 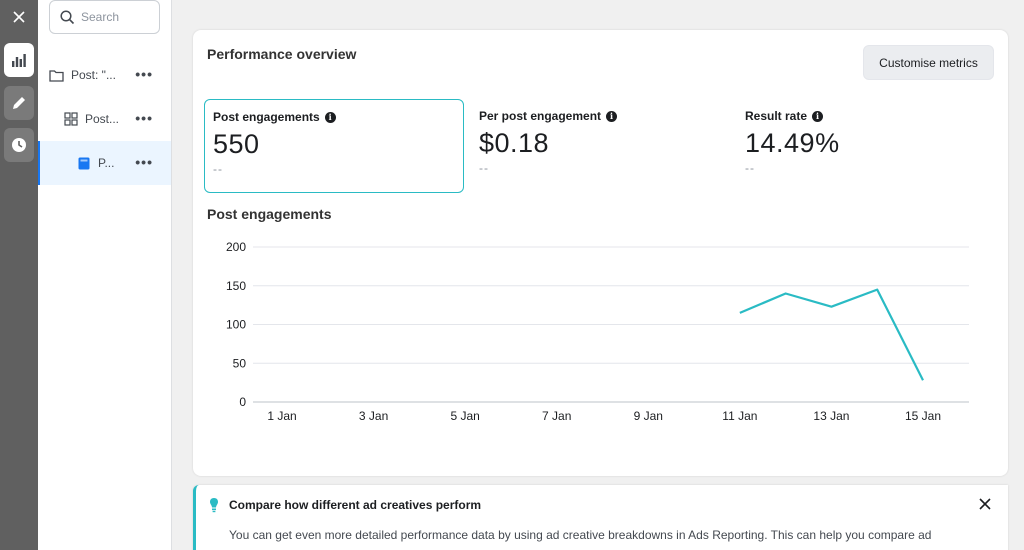 I want to click on tree-item-ad-set: Post... •••, so click(x=104, y=119).